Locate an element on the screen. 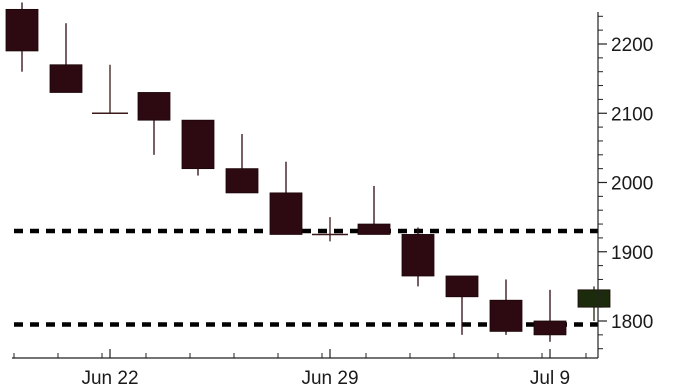 The image size is (673, 387). y-tick-label: 2000 is located at coordinates (632, 184).